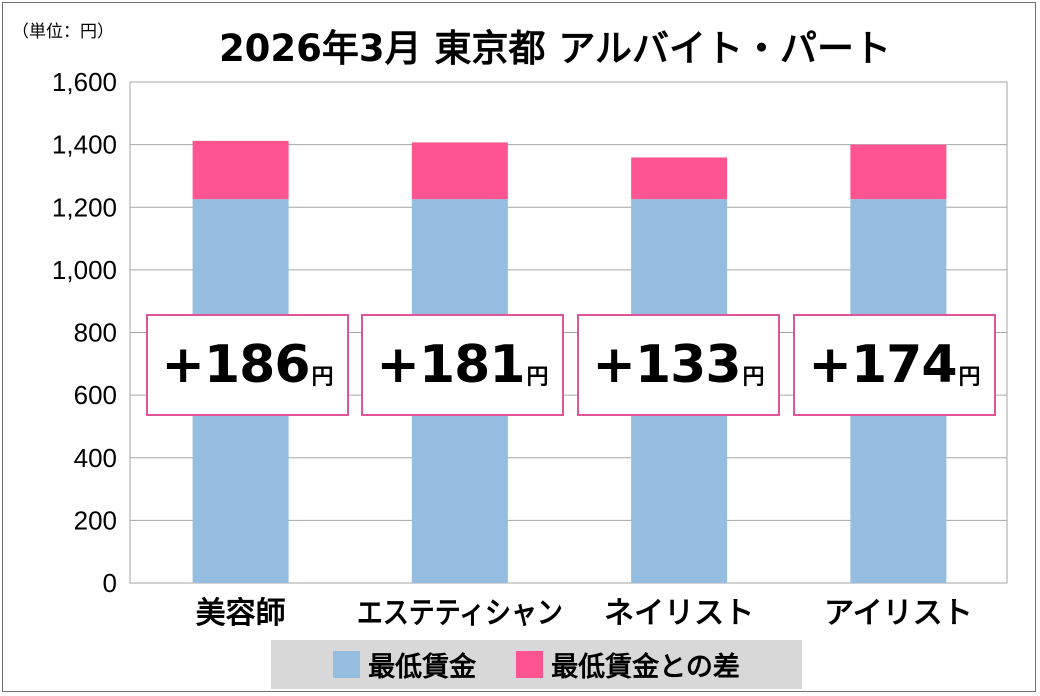  Describe the element at coordinates (84, 207) in the screenshot. I see `y-tick-label: 1,200` at that location.